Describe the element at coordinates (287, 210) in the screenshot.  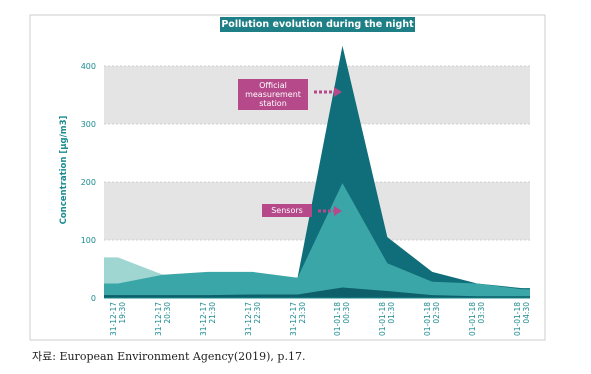
I see `annotation: Sensors` at that location.